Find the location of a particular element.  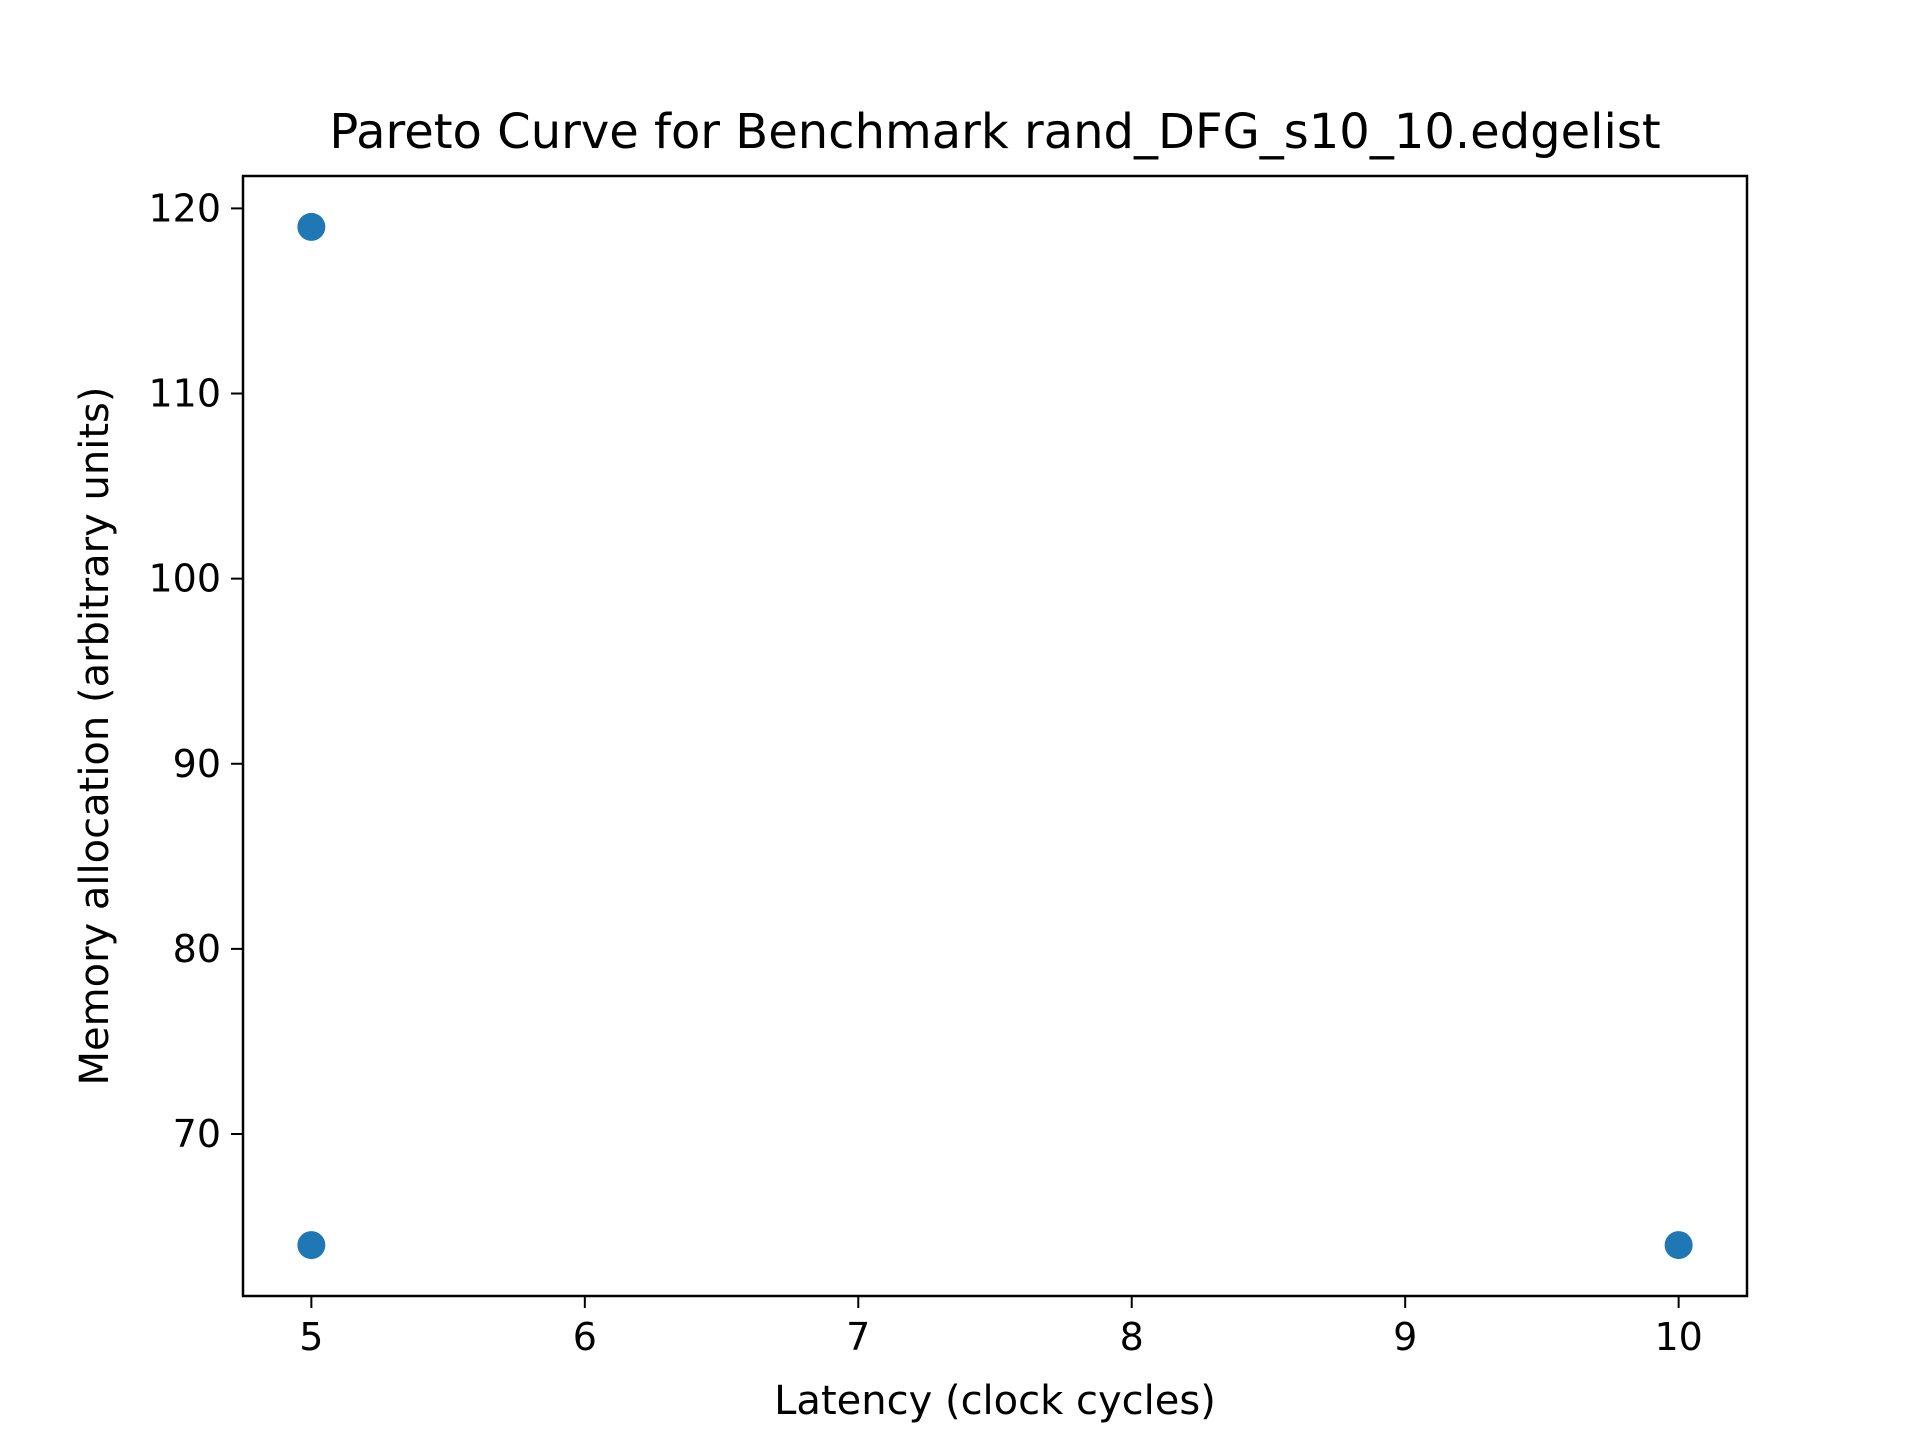

y-tick-label: 100 is located at coordinates (184, 579).